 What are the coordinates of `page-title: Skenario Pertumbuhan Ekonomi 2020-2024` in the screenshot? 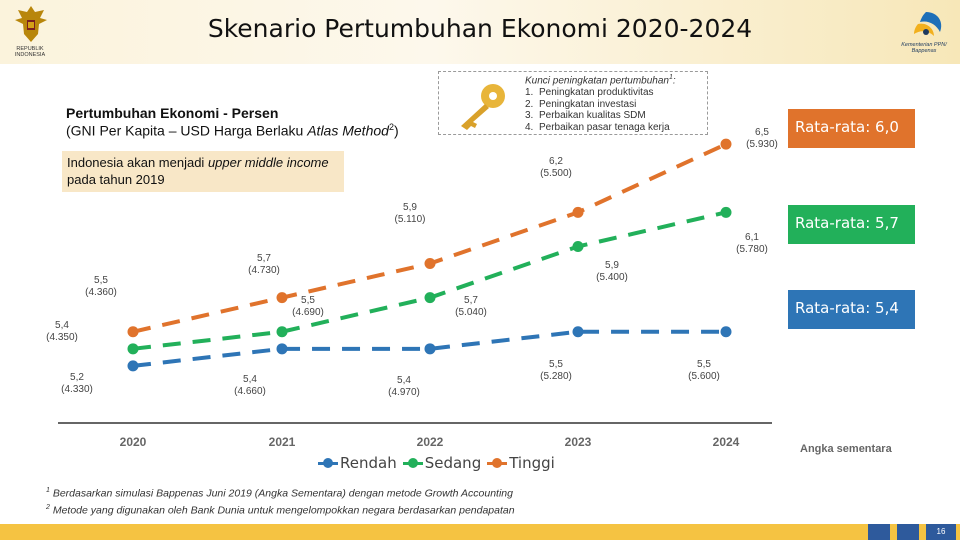 It's located at (480, 28).